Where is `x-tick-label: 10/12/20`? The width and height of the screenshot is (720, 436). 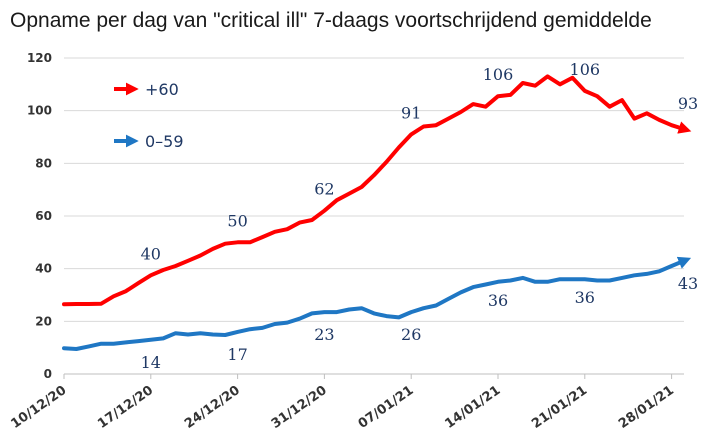 x-tick-label: 10/12/20 is located at coordinates (38, 407).